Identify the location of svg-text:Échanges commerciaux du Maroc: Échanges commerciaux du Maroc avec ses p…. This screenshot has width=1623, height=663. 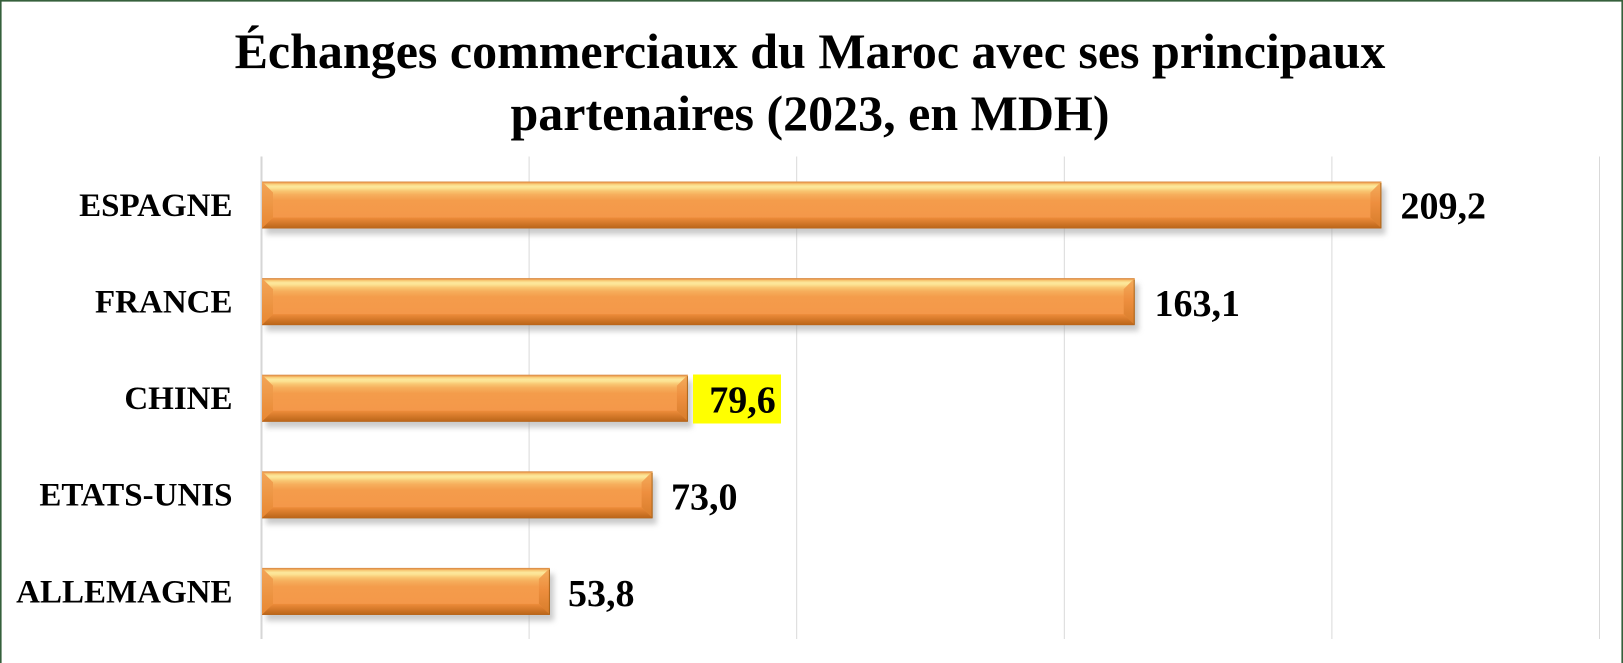
(810, 51).